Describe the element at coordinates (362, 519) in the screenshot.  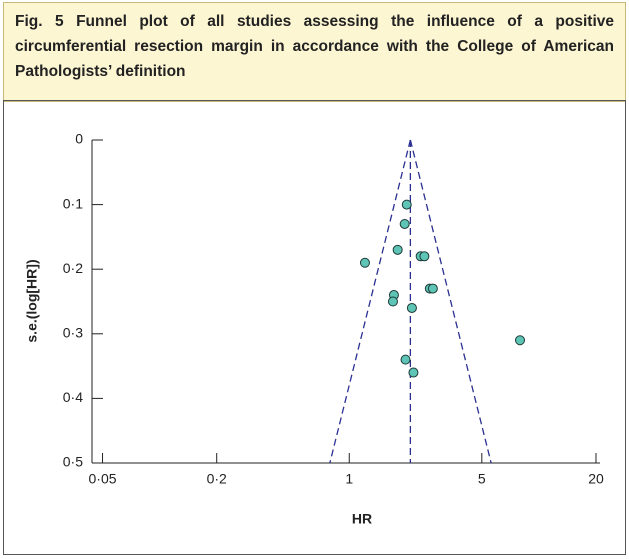
I see `x-axis-label: HR` at that location.